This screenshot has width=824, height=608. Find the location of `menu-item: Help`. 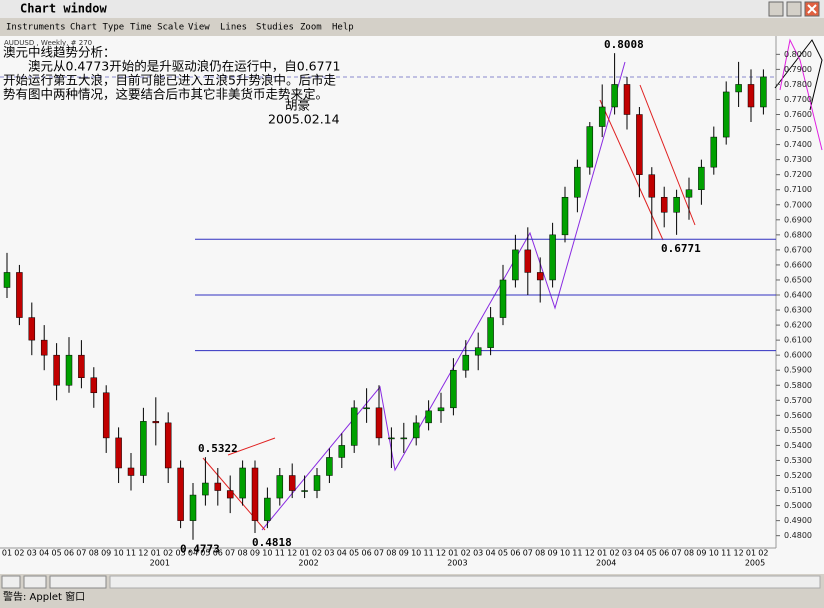

menu-item: Help is located at coordinates (343, 28).